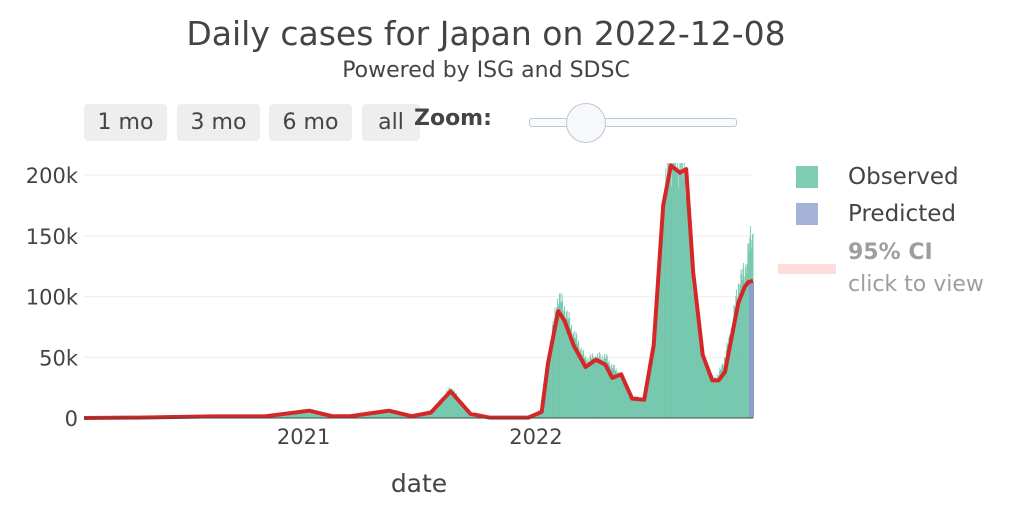 Image resolution: width=1019 pixels, height=505 pixels. What do you see at coordinates (633, 122) in the screenshot?
I see `zoom-slider-track` at bounding box center [633, 122].